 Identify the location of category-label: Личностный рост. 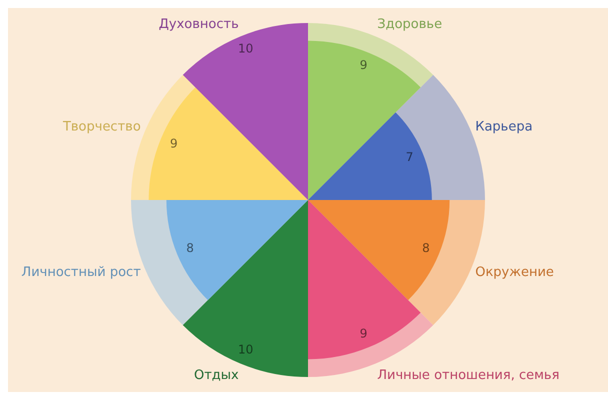
(81, 272).